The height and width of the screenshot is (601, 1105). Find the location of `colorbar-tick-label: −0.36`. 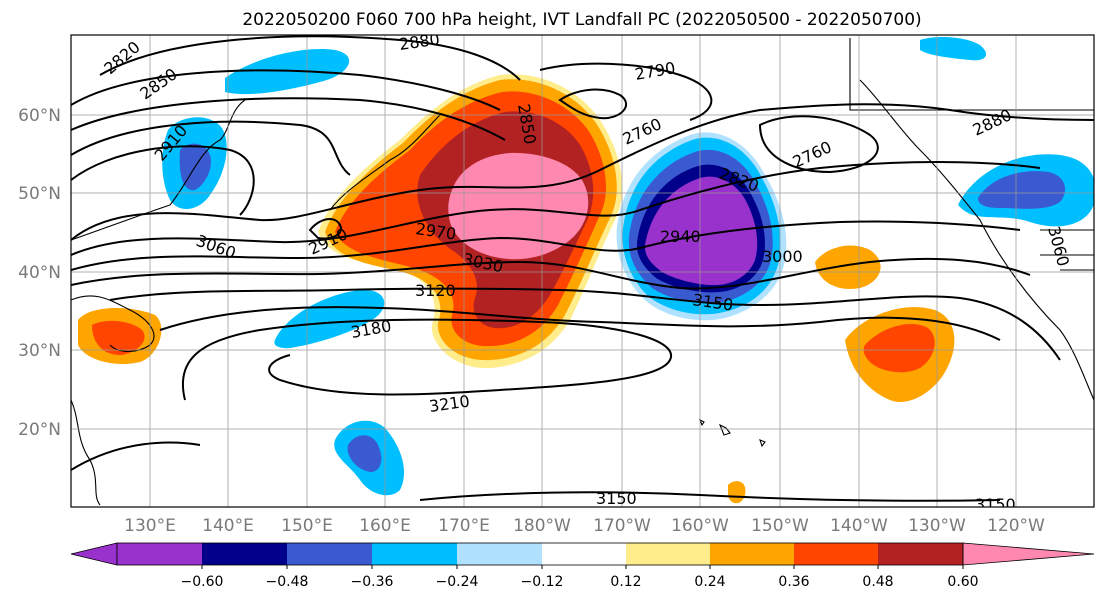

colorbar-tick-label: −0.36 is located at coordinates (372, 582).